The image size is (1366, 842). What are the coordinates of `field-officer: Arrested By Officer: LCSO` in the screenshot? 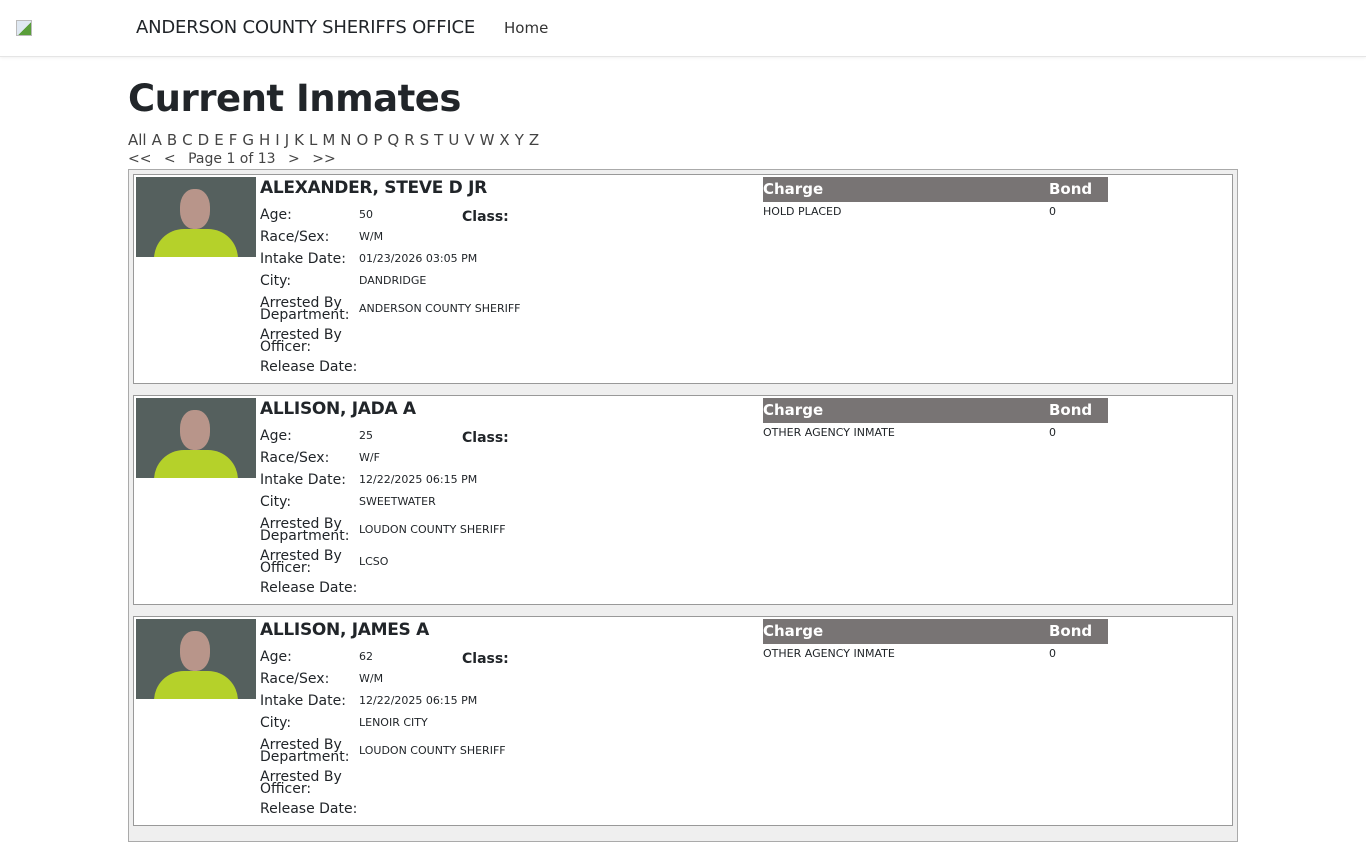 It's located at (324, 562).